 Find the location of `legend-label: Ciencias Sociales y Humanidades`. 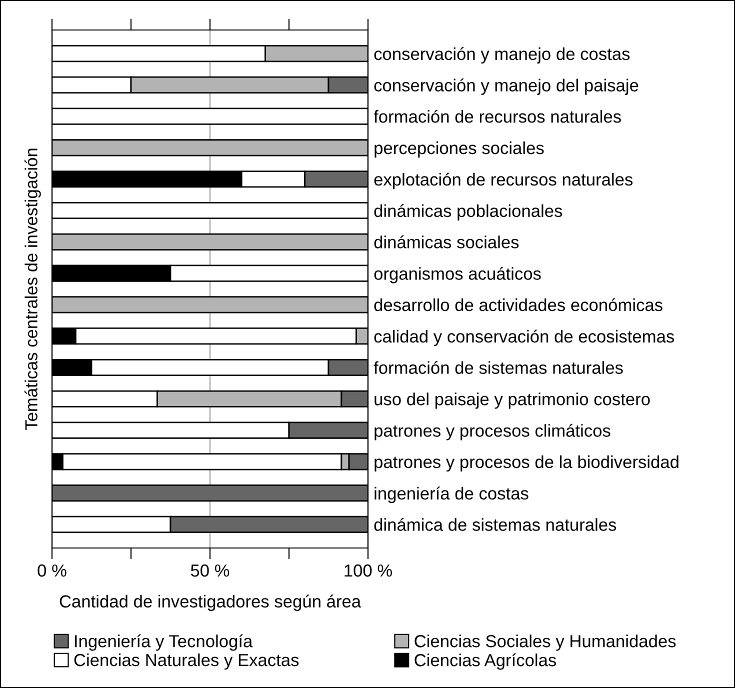

legend-label: Ciencias Sociales y Humanidades is located at coordinates (545, 642).